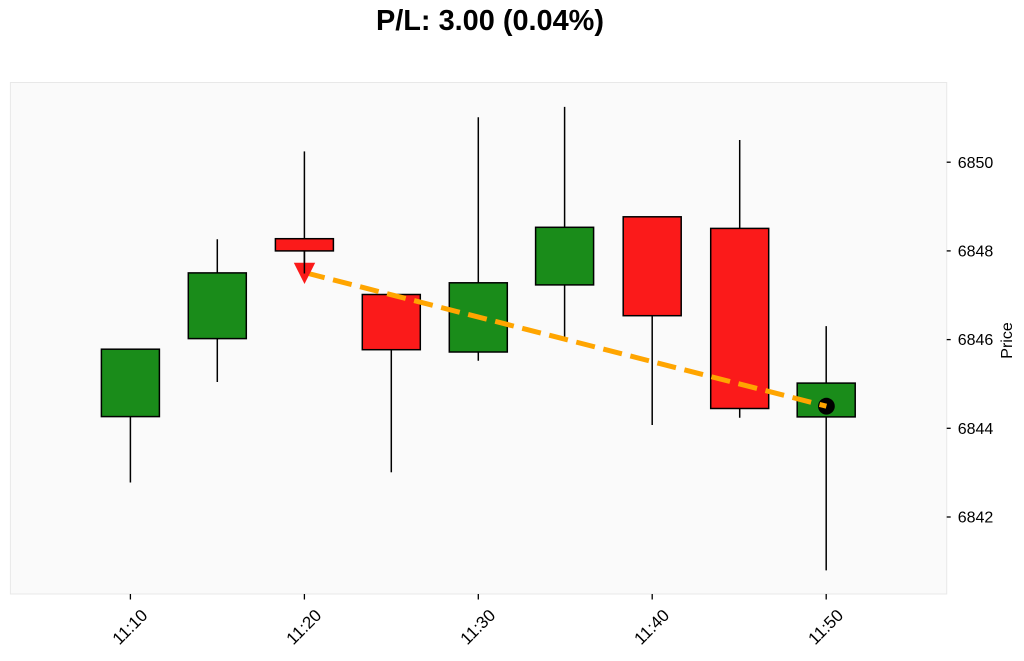  What do you see at coordinates (976, 429) in the screenshot?
I see `svg-text: 6844` at bounding box center [976, 429].